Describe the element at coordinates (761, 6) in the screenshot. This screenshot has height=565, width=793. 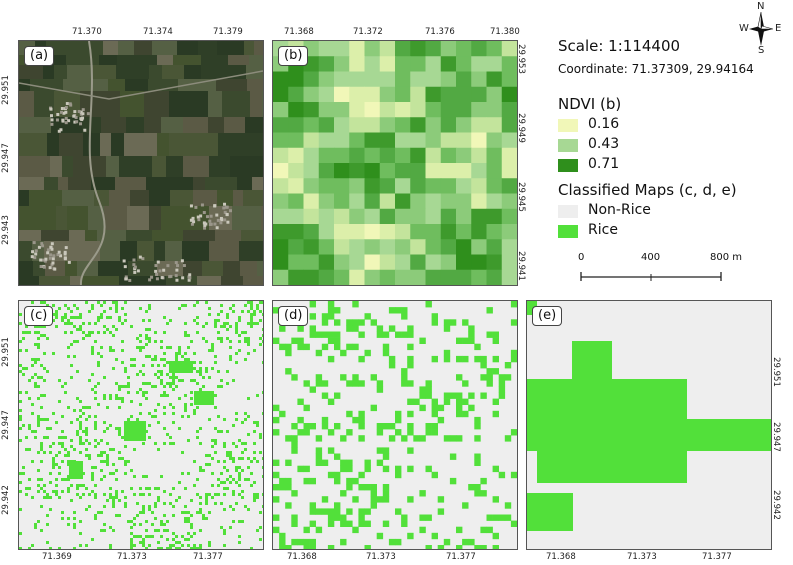
I see `compass-n: N` at that location.